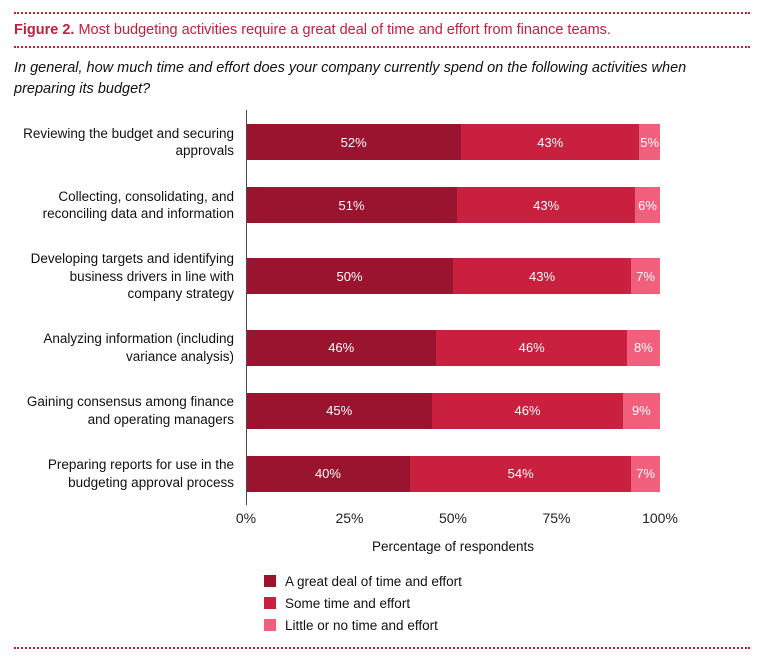 This screenshot has height=657, width=764. Describe the element at coordinates (649, 142) in the screenshot. I see `bar-segment: 5%` at that location.